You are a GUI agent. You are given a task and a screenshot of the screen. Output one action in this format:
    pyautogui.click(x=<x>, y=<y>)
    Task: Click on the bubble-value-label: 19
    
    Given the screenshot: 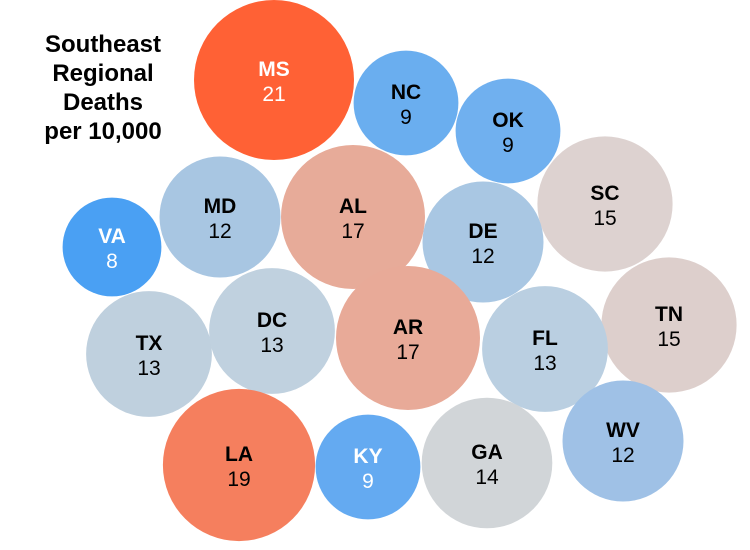 What is the action you would take?
    pyautogui.click(x=238, y=479)
    